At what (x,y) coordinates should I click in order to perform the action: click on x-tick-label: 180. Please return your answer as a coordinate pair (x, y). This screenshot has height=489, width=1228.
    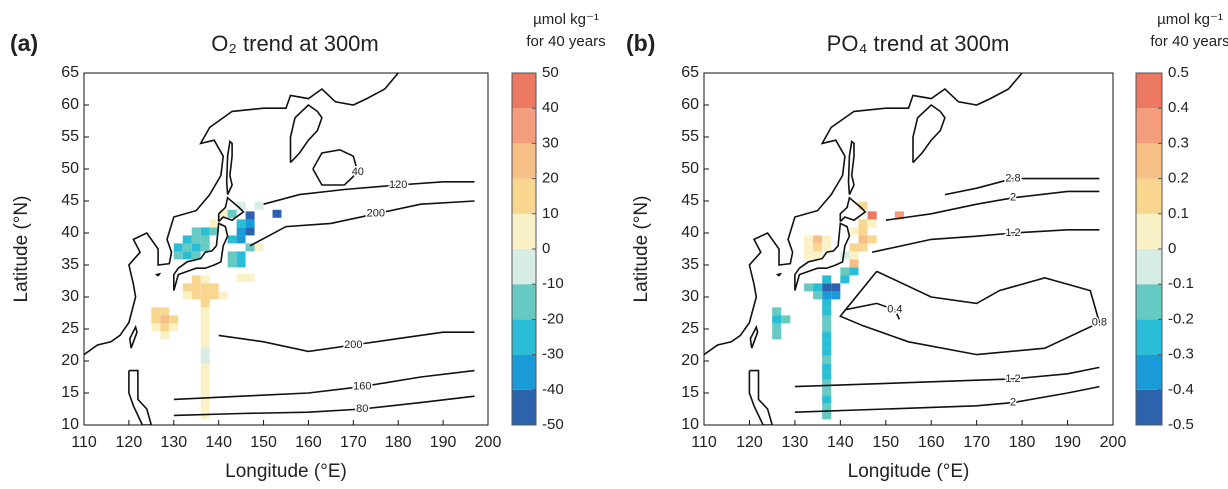
    Looking at the image, I should click on (1022, 442).